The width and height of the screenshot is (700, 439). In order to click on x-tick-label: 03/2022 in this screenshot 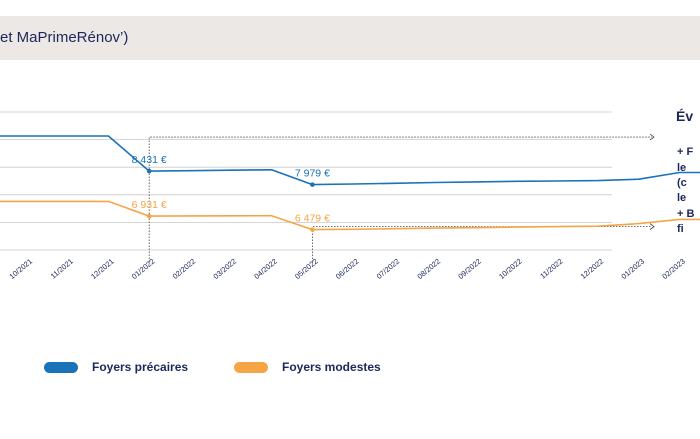, I will do `click(225, 269)`.